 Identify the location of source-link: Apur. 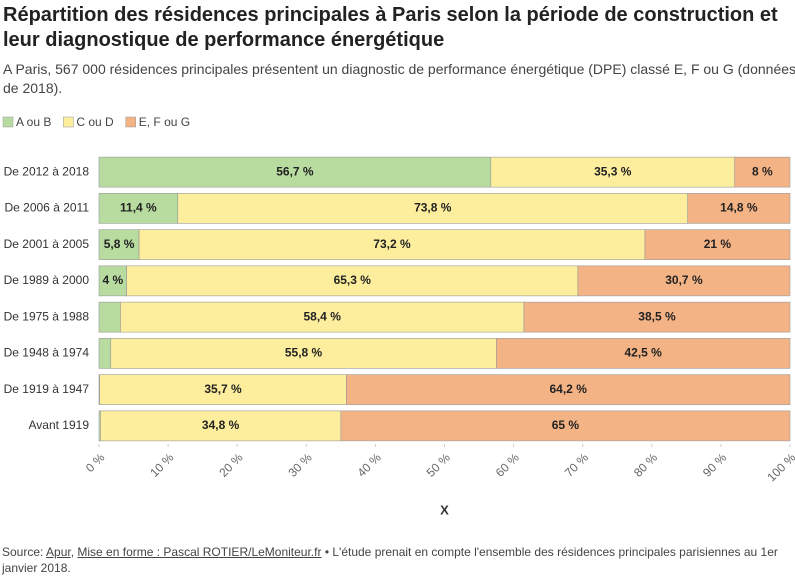
(58, 552).